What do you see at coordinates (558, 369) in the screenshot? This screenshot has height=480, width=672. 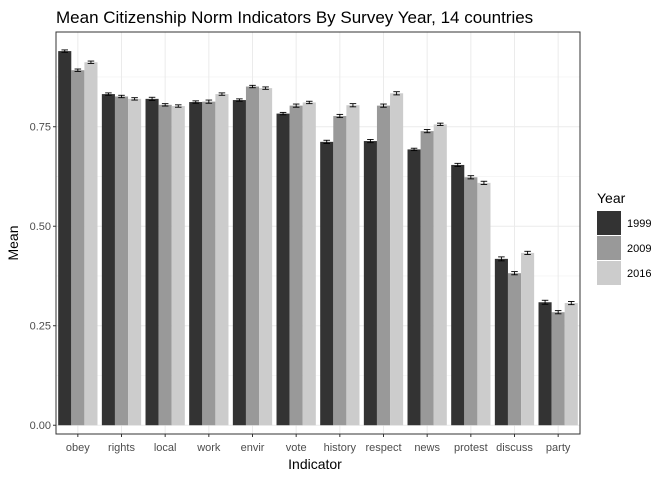 I see `bar-party-2009` at bounding box center [558, 369].